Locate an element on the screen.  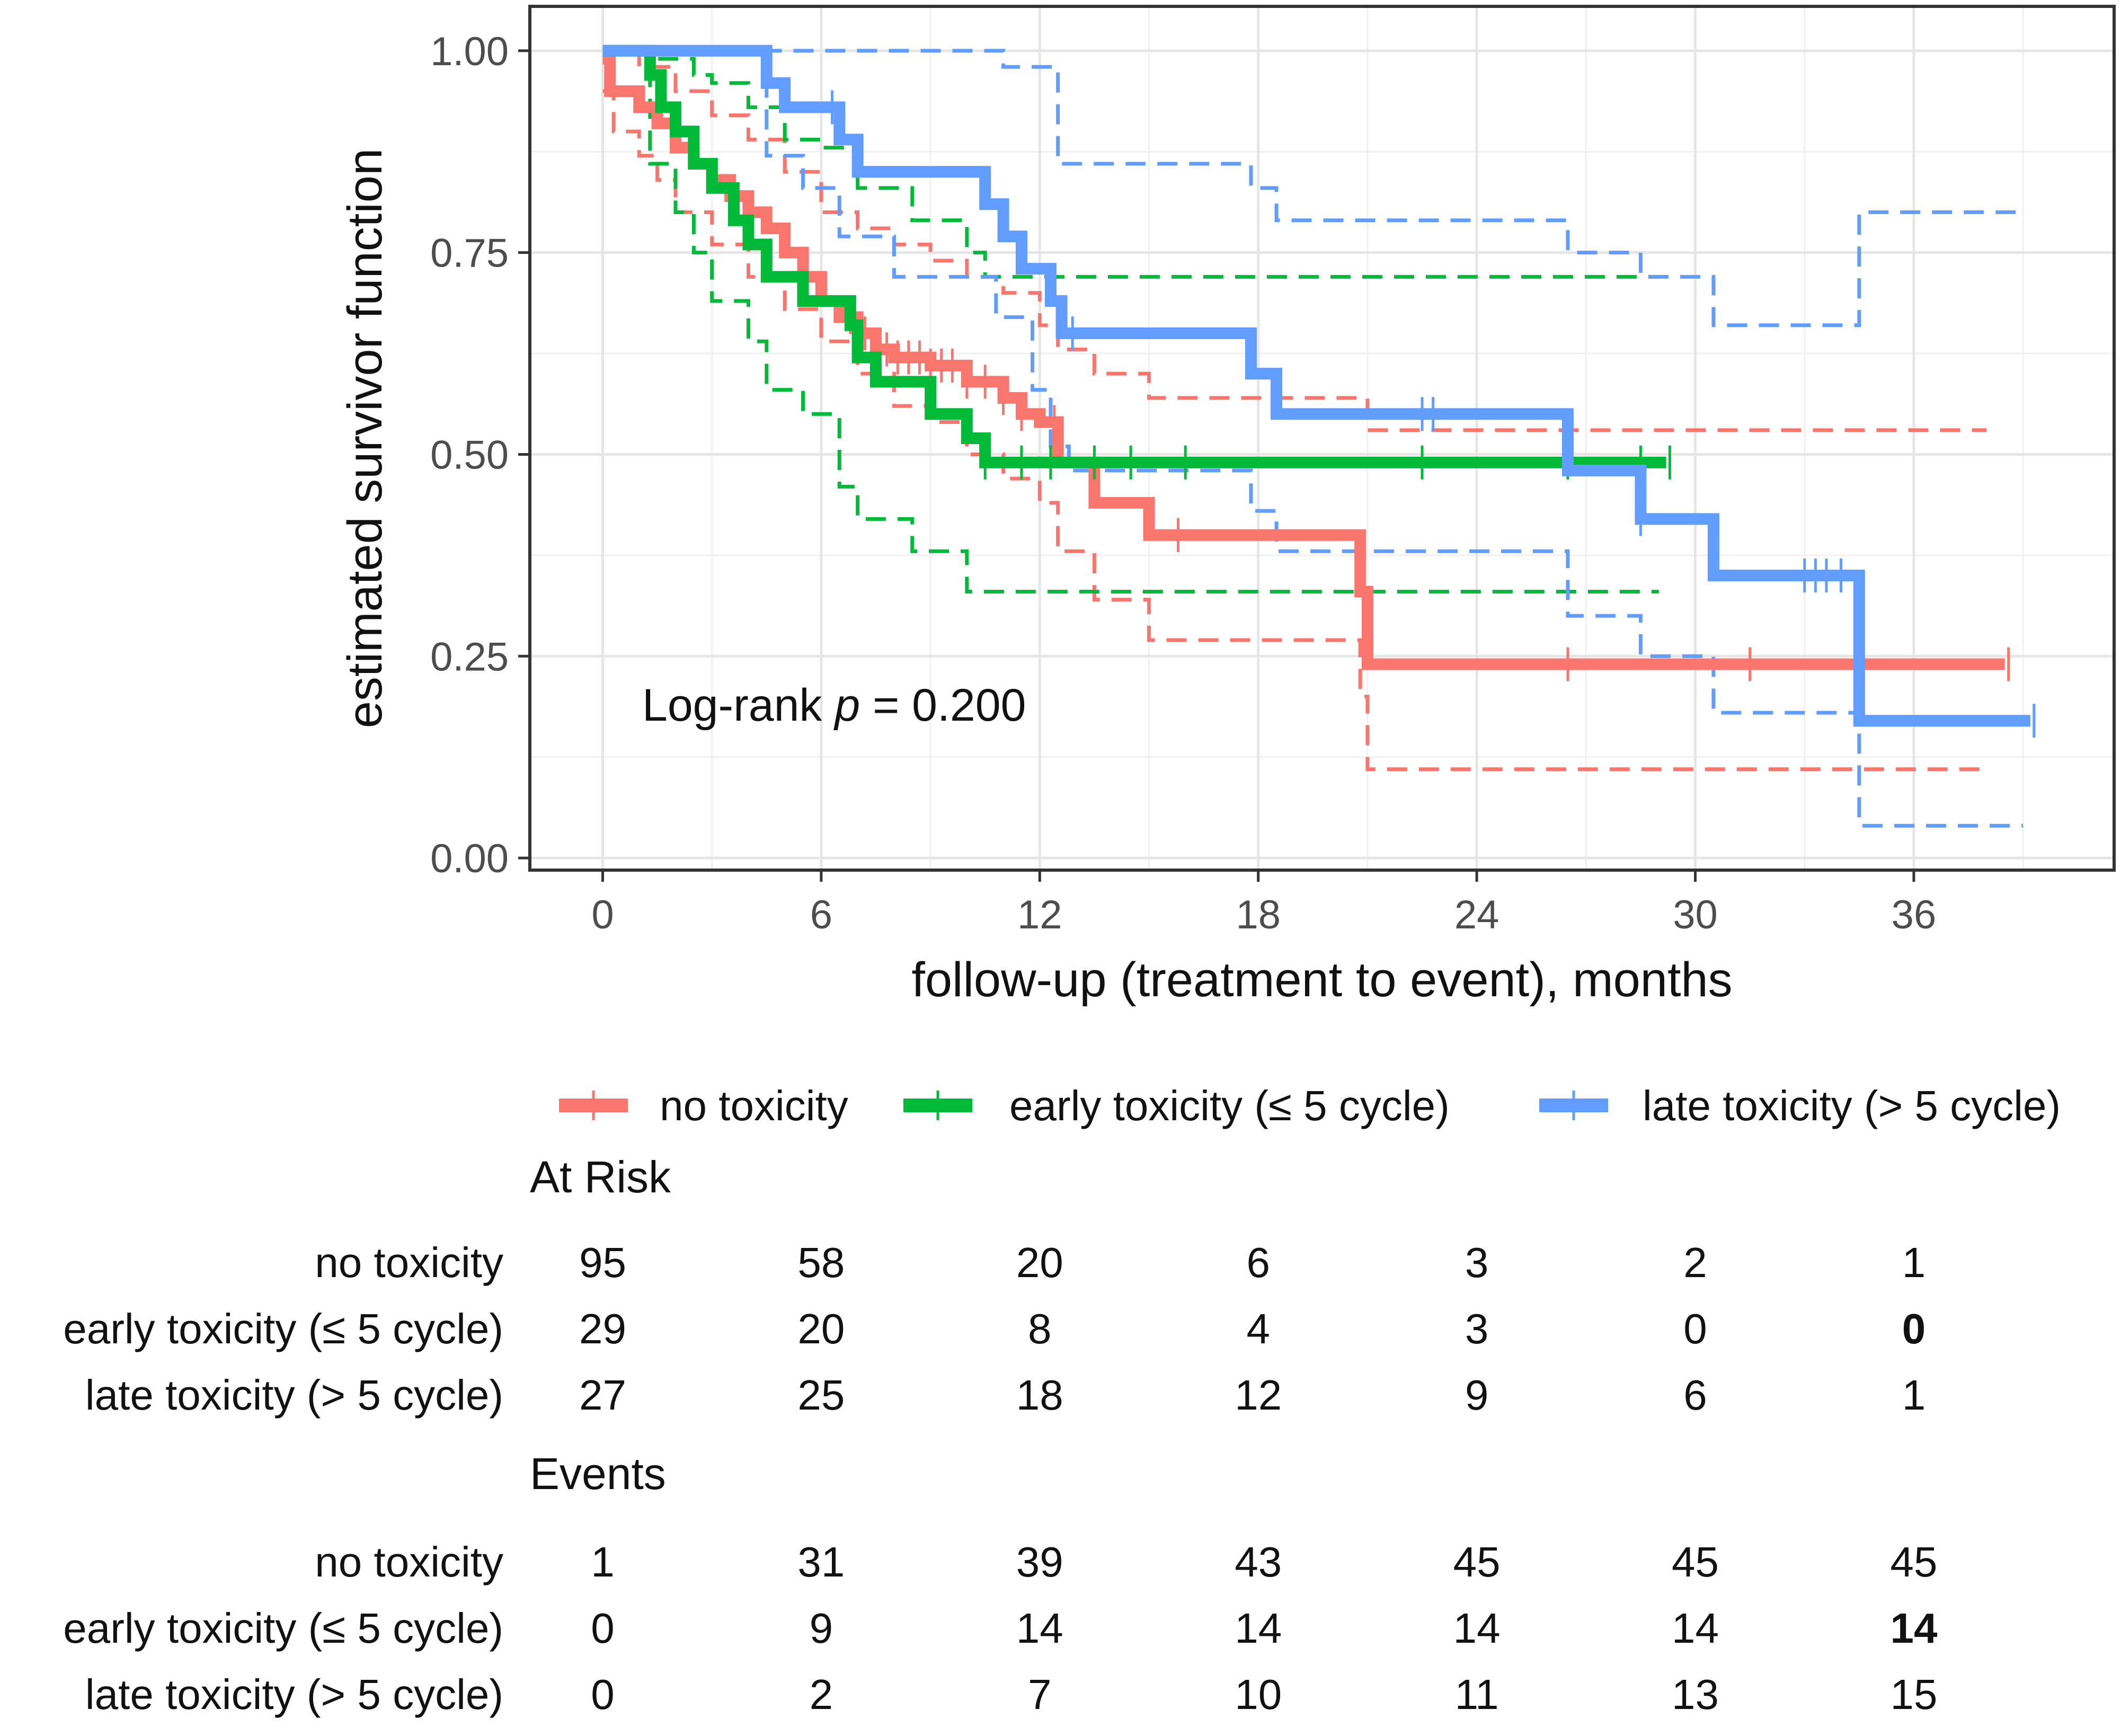
at_risk-cell: 2 is located at coordinates (1695, 1263).